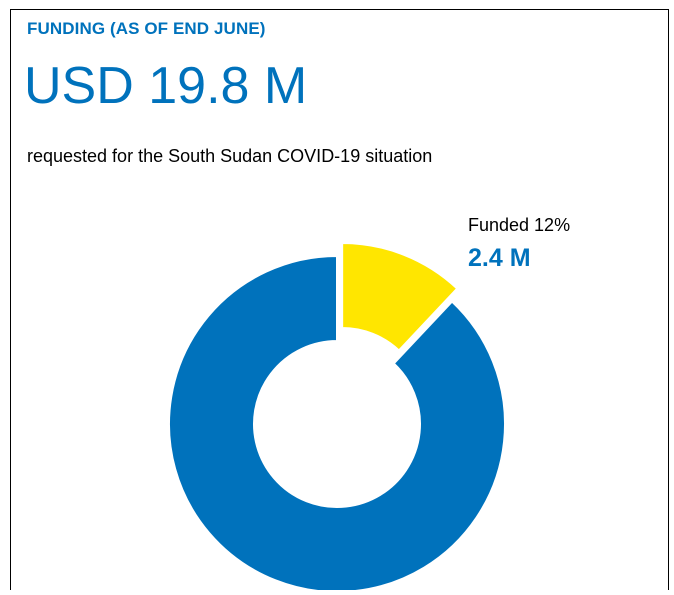  What do you see at coordinates (400, 296) in the screenshot?
I see `funded-slice` at bounding box center [400, 296].